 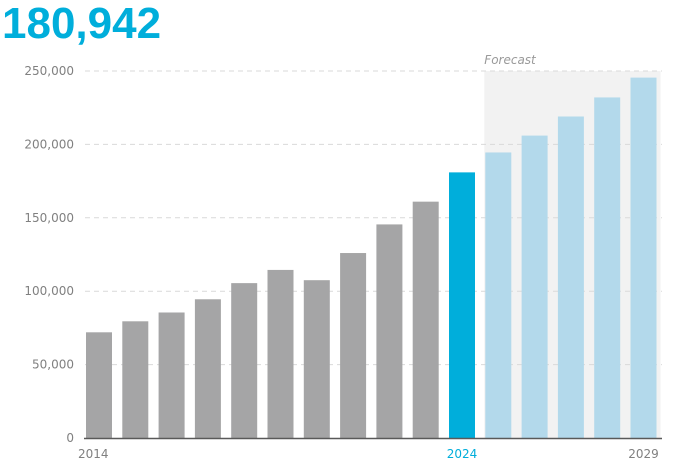 What do you see at coordinates (49, 254) in the screenshot?
I see `y-axis-ticks: 0 50,000 100,000 150,000 200,000 250,000` at bounding box center [49, 254].